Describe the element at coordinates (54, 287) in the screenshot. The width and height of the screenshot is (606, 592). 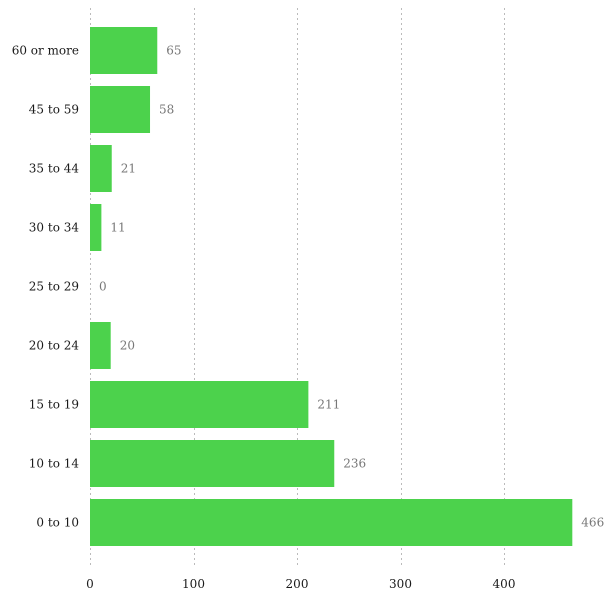
I see `category-label: 25 to 29` at that location.